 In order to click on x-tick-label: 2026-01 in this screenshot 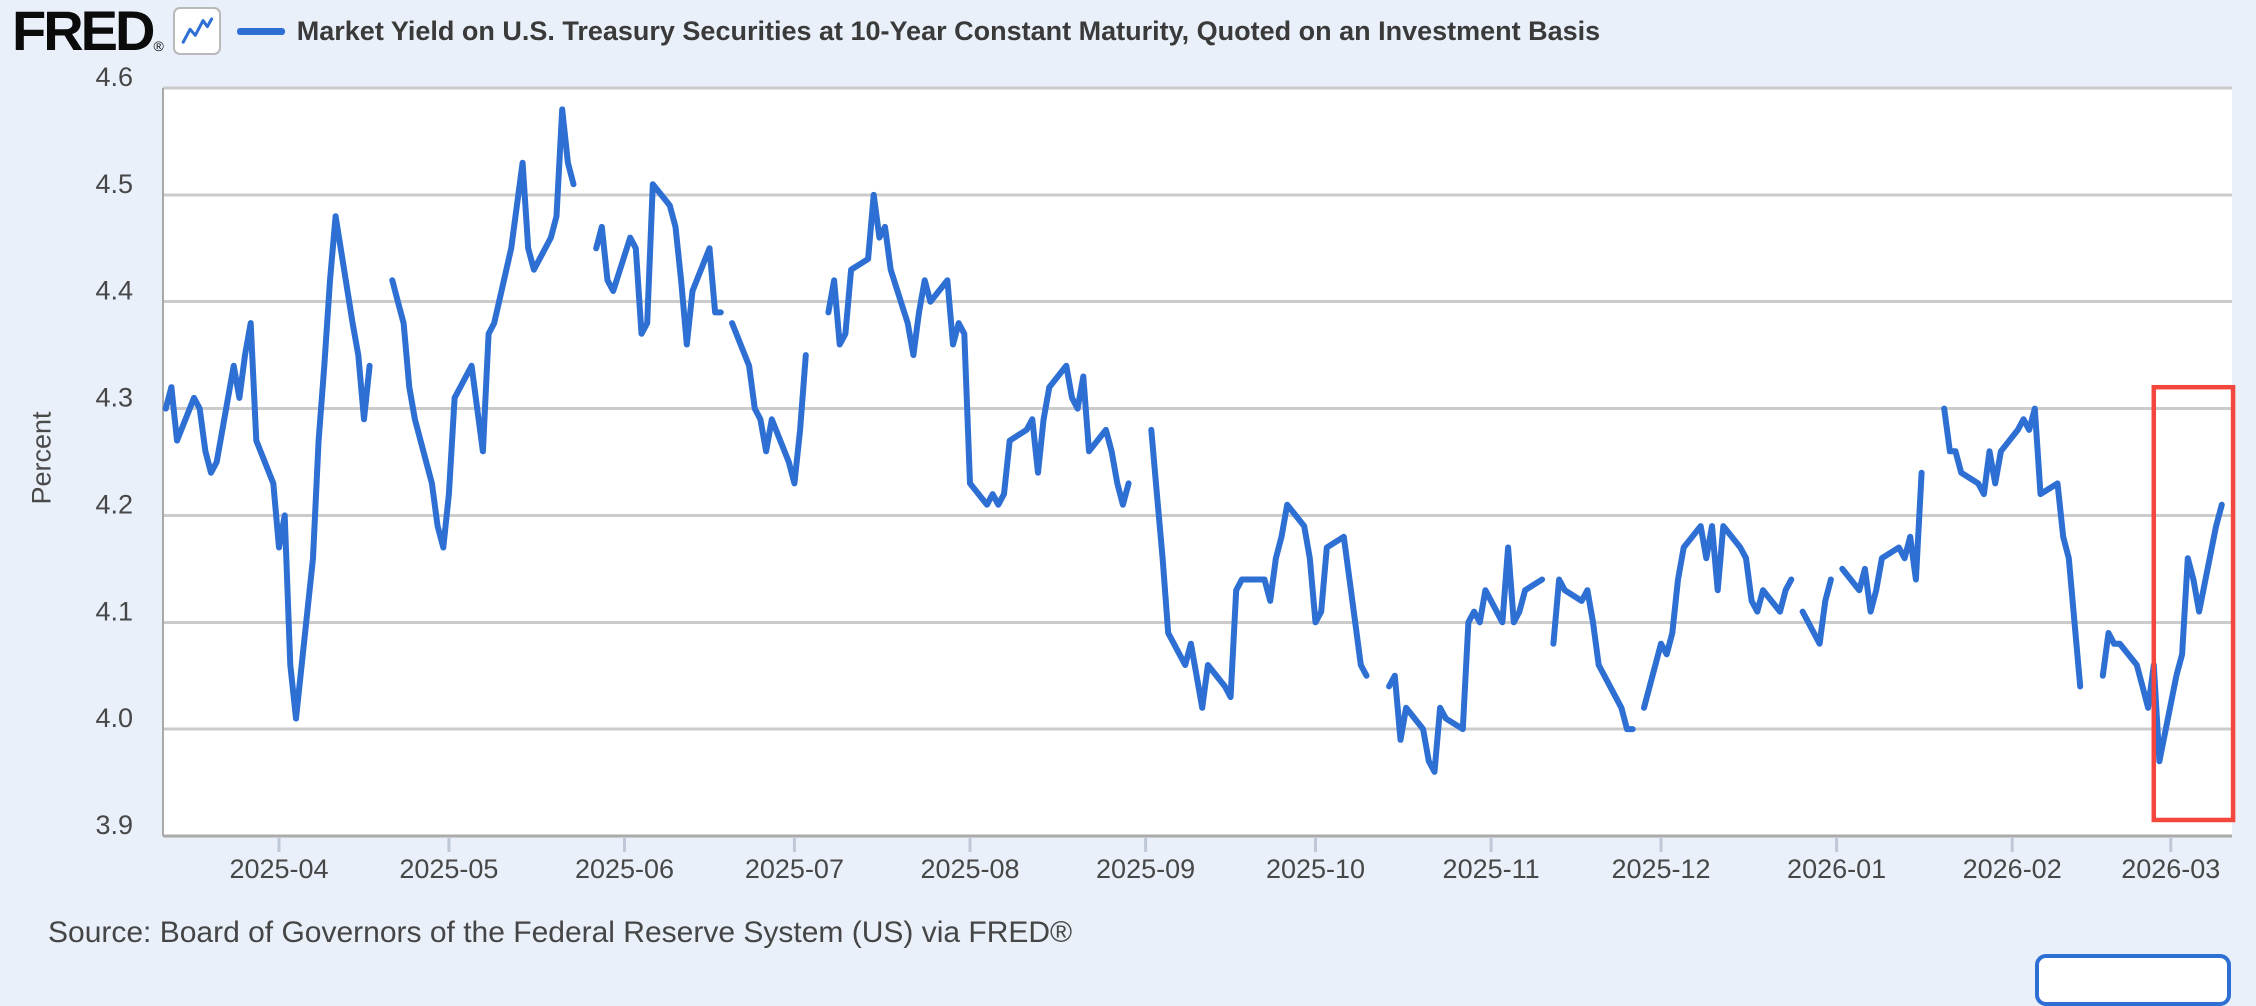, I will do `click(1836, 869)`.